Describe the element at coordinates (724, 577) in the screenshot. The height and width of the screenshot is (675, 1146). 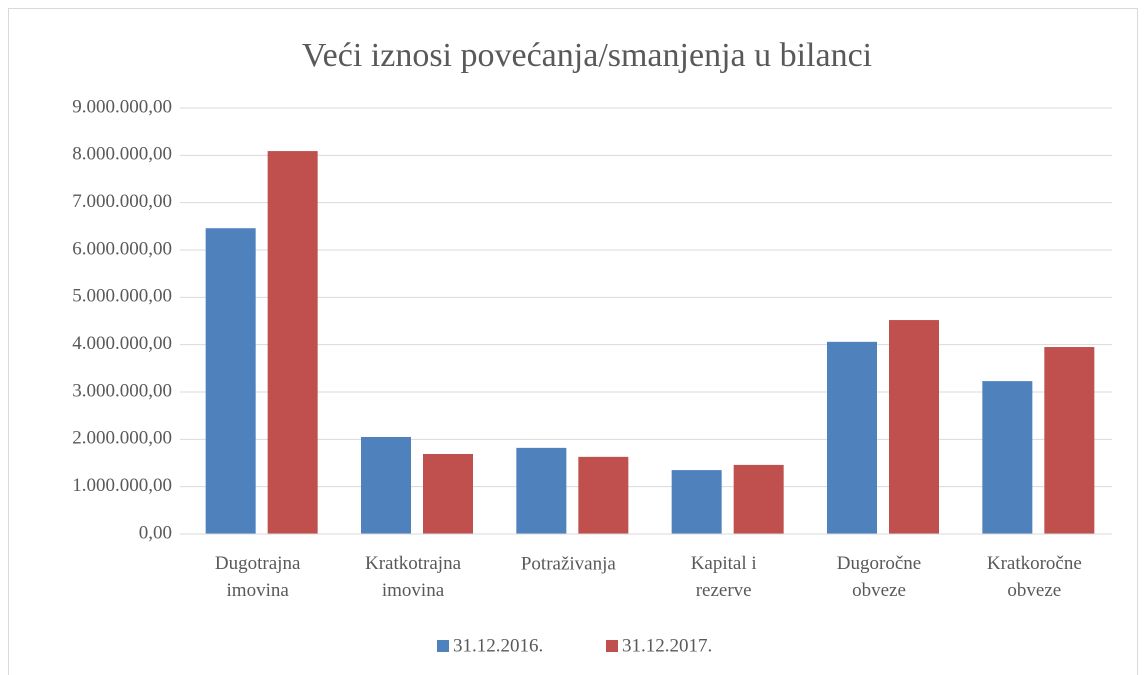
I see `x-tick-label: Kapital i rezerve` at that location.